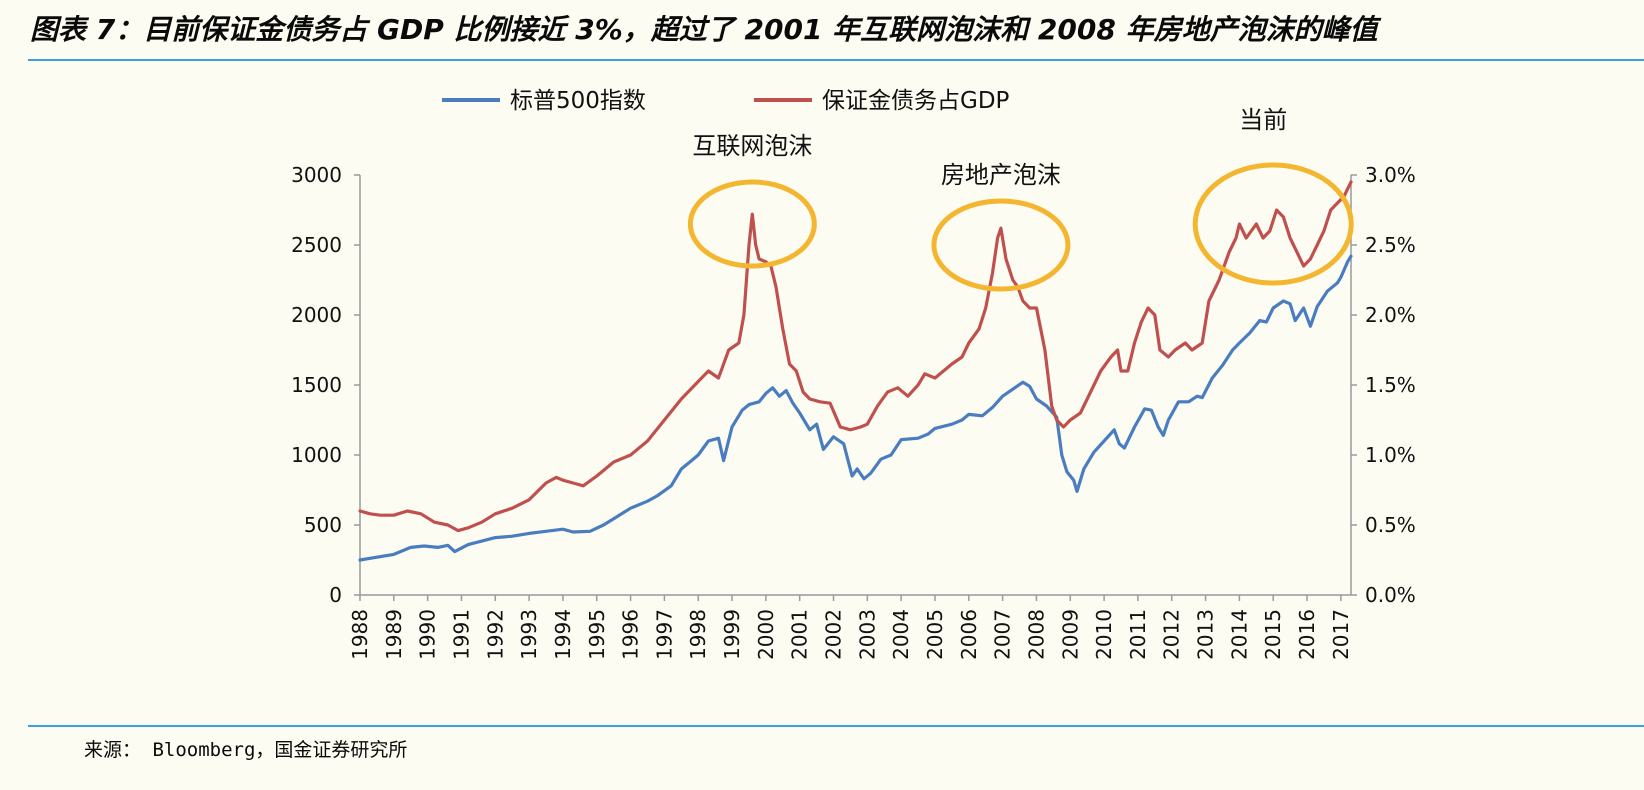 The height and width of the screenshot is (790, 1644). Describe the element at coordinates (1104, 634) in the screenshot. I see `x-tick-label: 2010` at that location.